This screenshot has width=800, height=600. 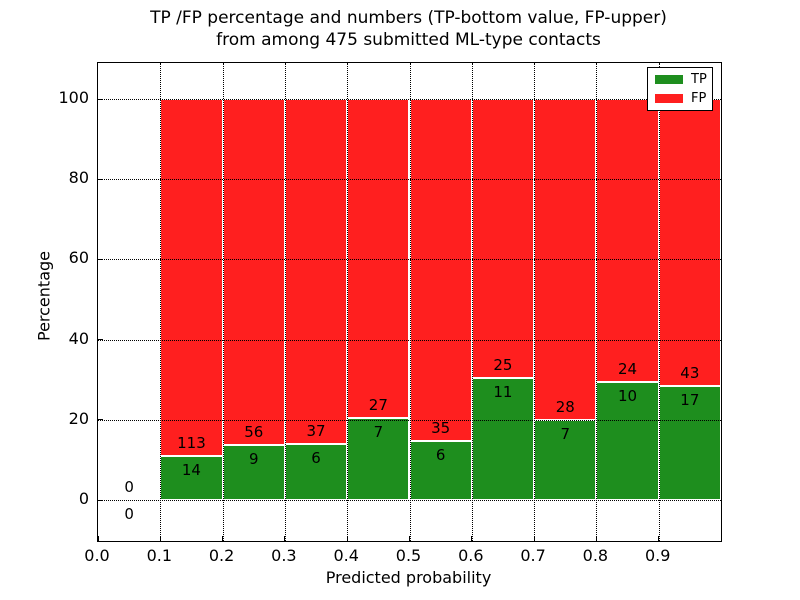 I want to click on legend-entry-fp: FP, so click(x=680, y=98).